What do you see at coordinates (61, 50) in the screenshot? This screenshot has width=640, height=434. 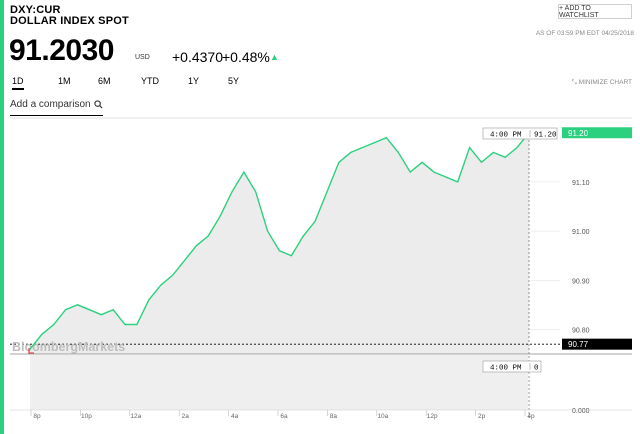 I see `price-value: 91.2030` at bounding box center [61, 50].